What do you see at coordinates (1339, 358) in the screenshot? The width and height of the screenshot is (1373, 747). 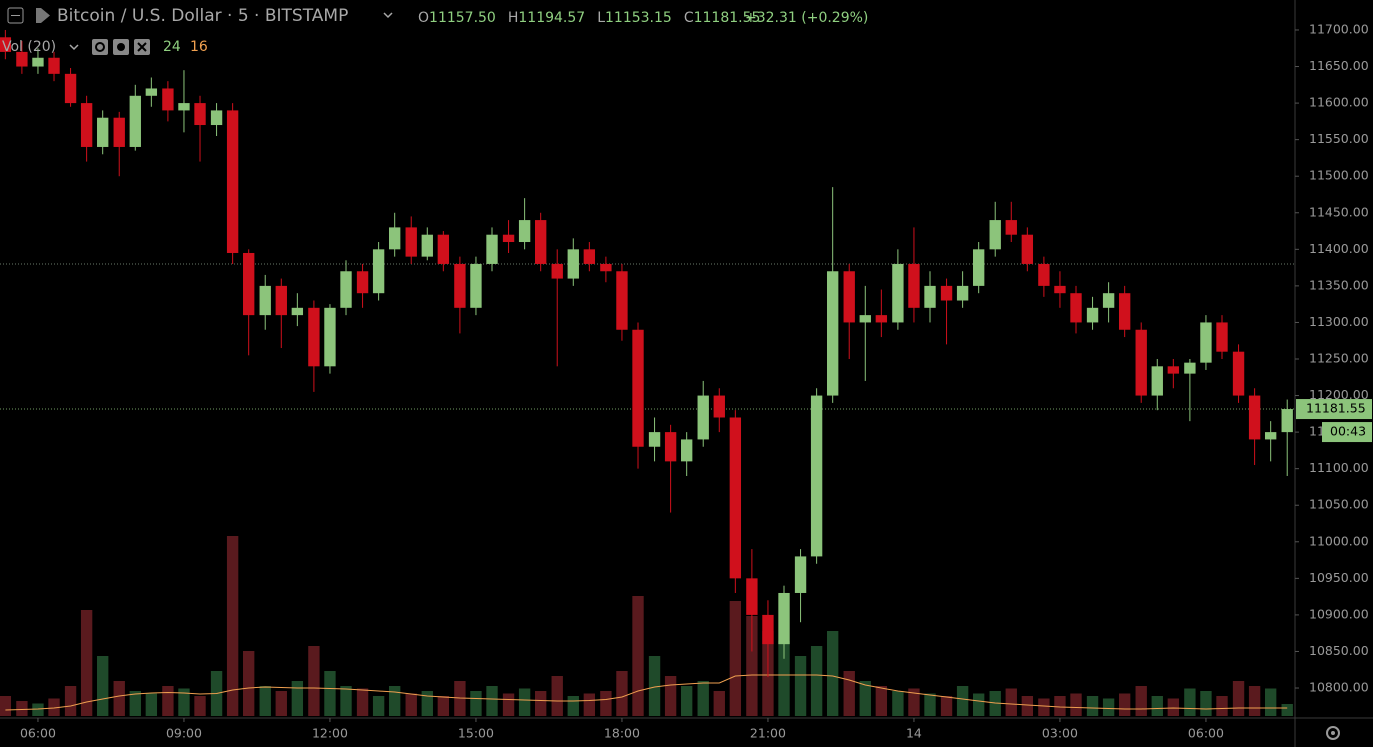 I see `y-tick-label: 11250.00` at bounding box center [1339, 358].